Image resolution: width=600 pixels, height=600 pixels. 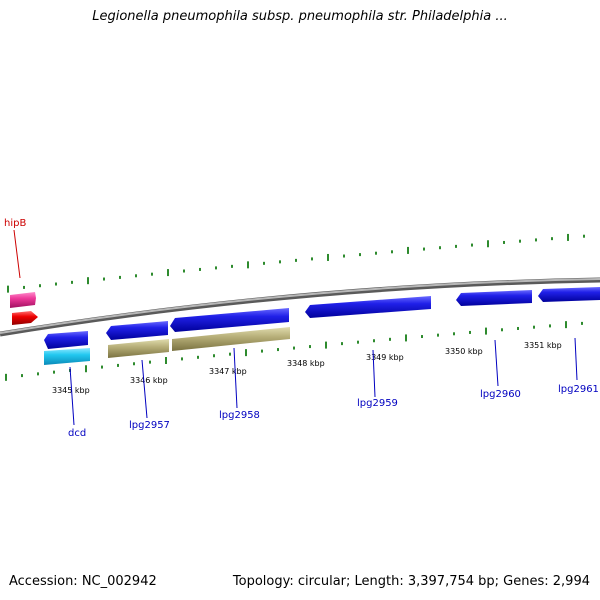 What do you see at coordinates (228, 371) in the screenshot?
I see `axis-label: 3347 kbp` at bounding box center [228, 371].